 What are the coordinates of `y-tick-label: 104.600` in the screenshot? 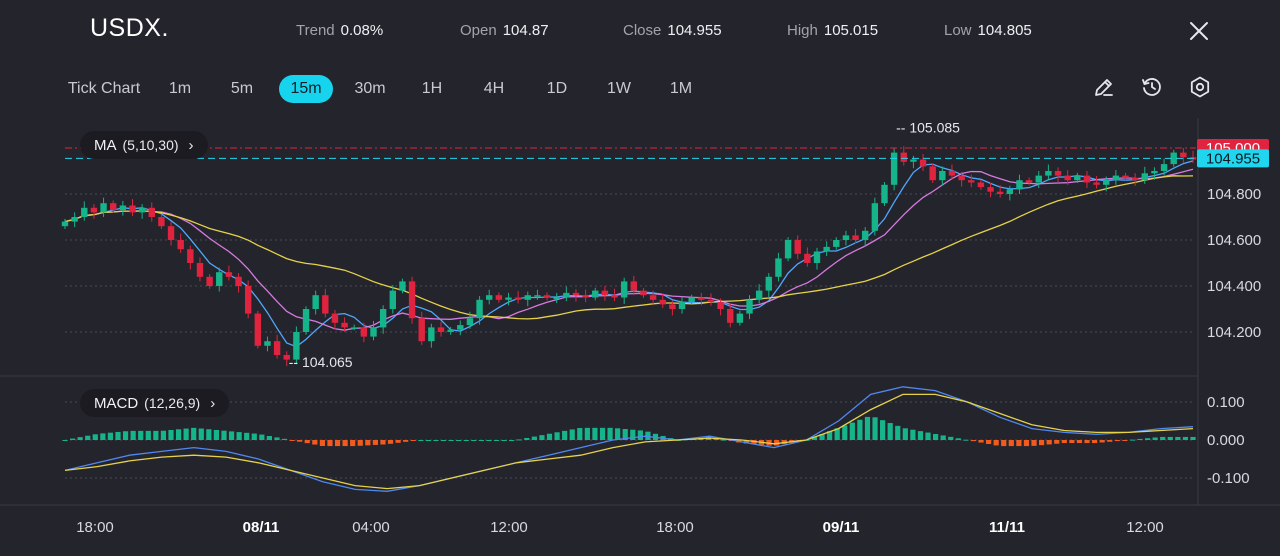 It's located at (1234, 240).